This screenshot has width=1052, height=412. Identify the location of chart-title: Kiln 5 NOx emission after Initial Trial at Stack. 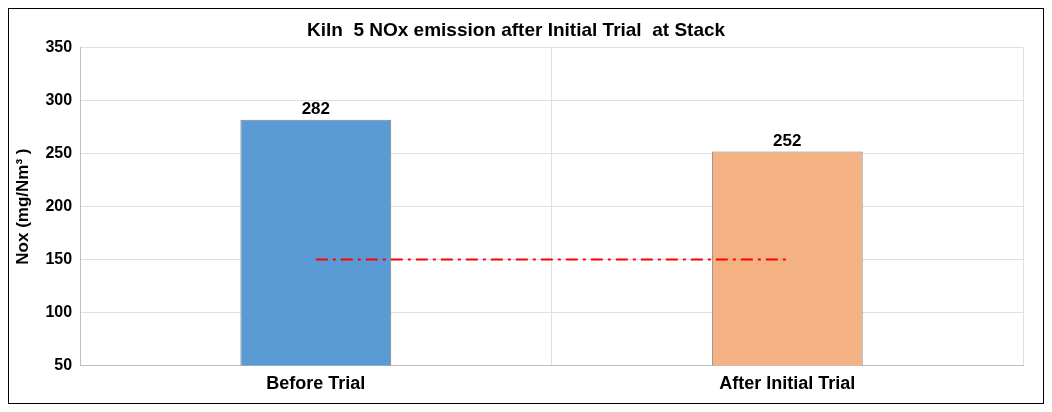
(516, 29).